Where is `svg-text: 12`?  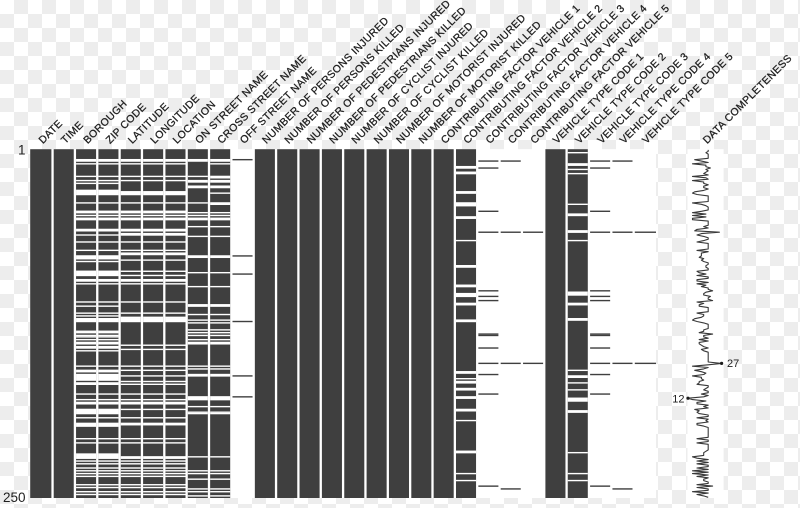
svg-text: 12 is located at coordinates (678, 400).